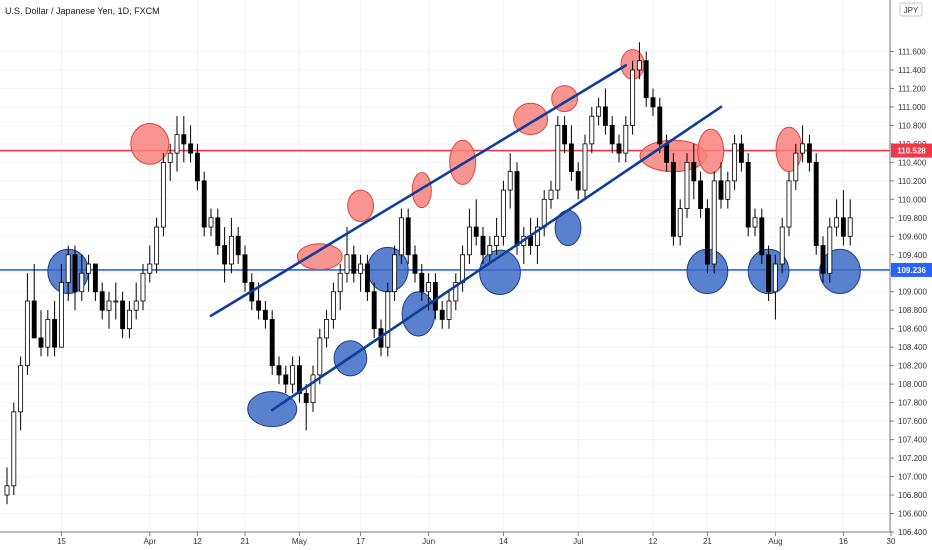 Image resolution: width=932 pixels, height=550 pixels. Describe the element at coordinates (912, 477) in the screenshot. I see `y-tick-label: 107.000` at that location.